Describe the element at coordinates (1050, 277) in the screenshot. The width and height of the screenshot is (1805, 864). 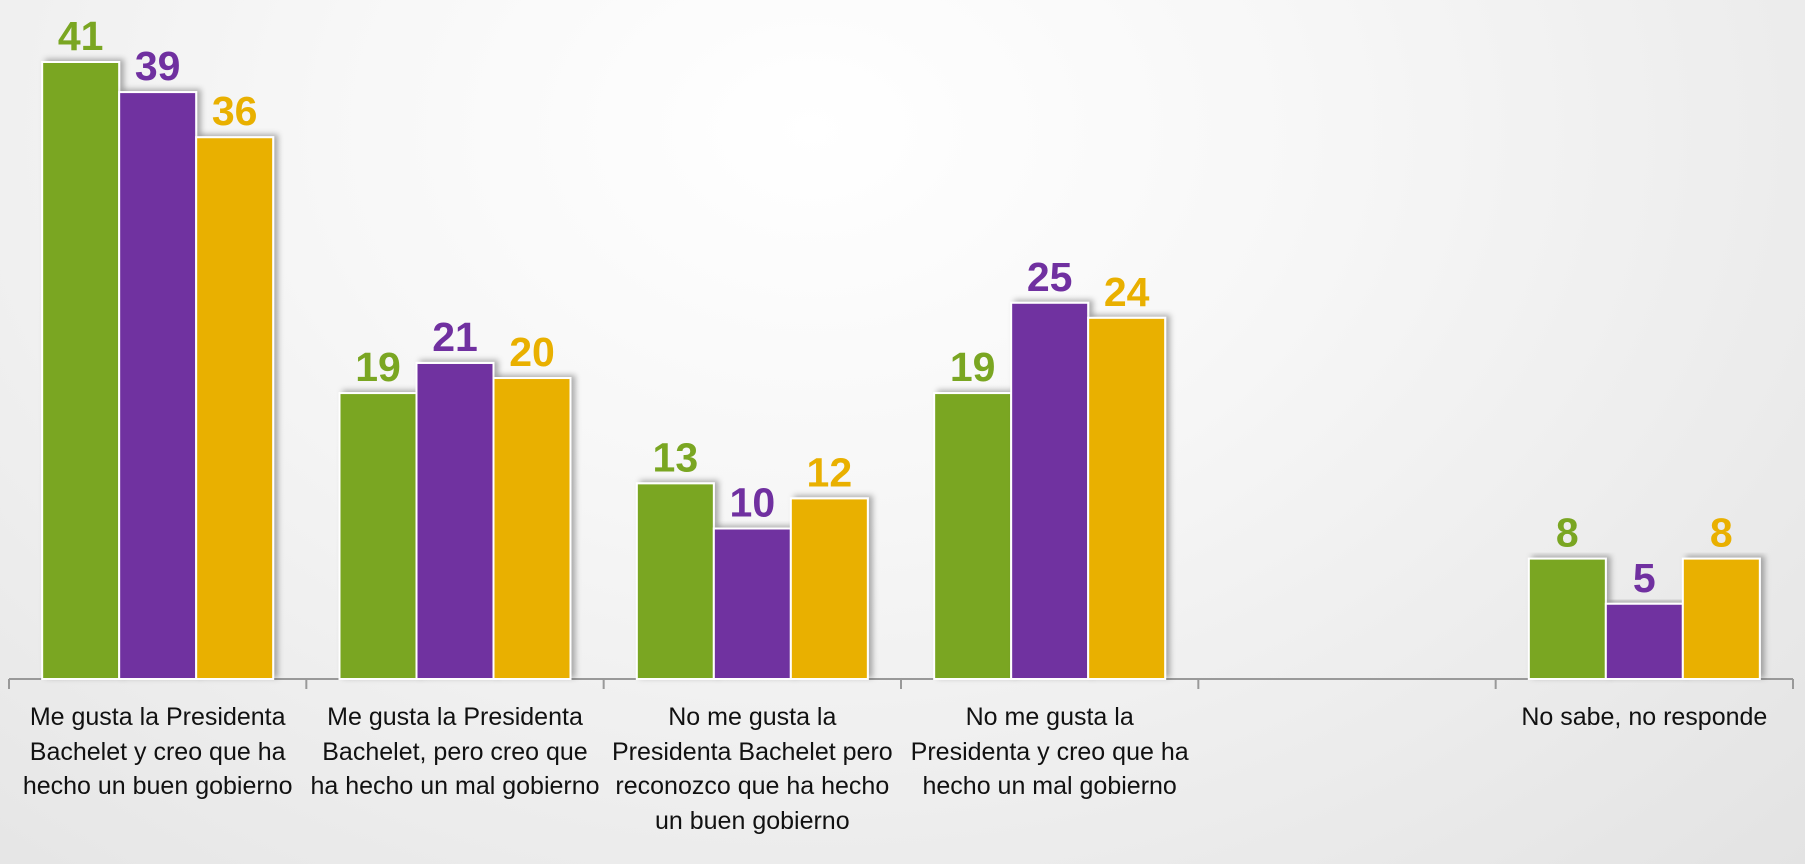
I see `data-label: 25` at that location.